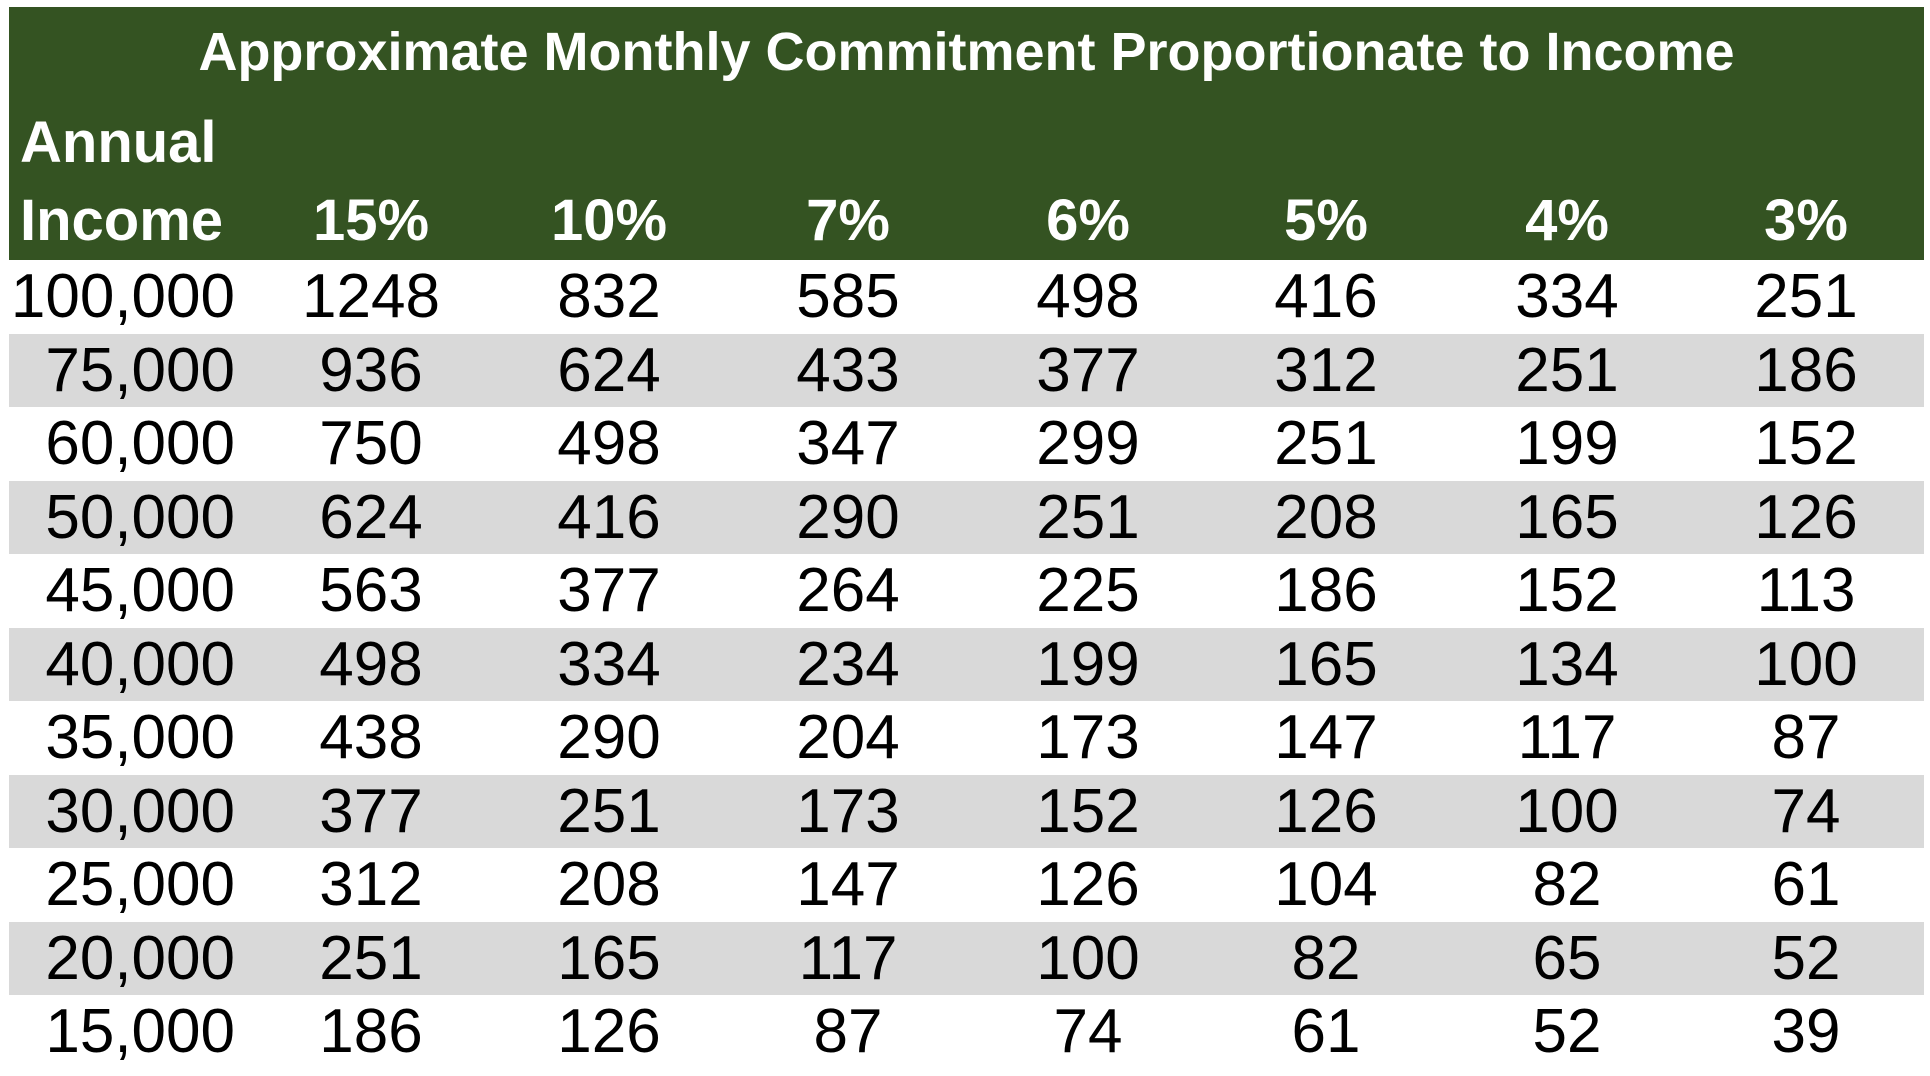 The image size is (1930, 1076). I want to click on income-cell: 20,000, so click(140, 958).